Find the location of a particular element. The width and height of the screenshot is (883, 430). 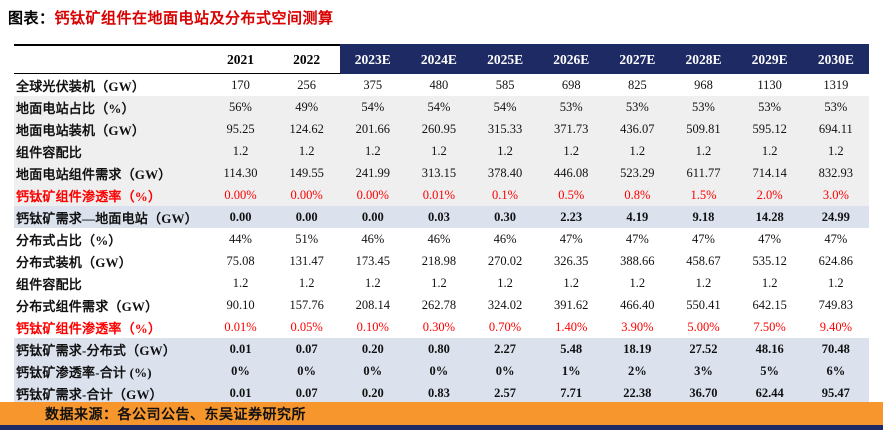

cell-value: 0.01 is located at coordinates (240, 349).